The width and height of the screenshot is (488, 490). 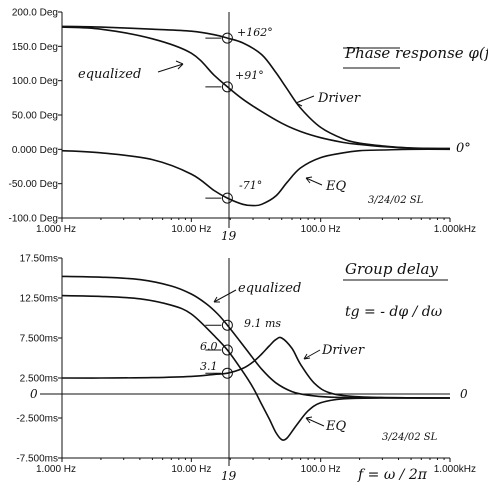 What do you see at coordinates (312, 354) in the screenshot?
I see `delay-arrow-driver` at bounding box center [312, 354].